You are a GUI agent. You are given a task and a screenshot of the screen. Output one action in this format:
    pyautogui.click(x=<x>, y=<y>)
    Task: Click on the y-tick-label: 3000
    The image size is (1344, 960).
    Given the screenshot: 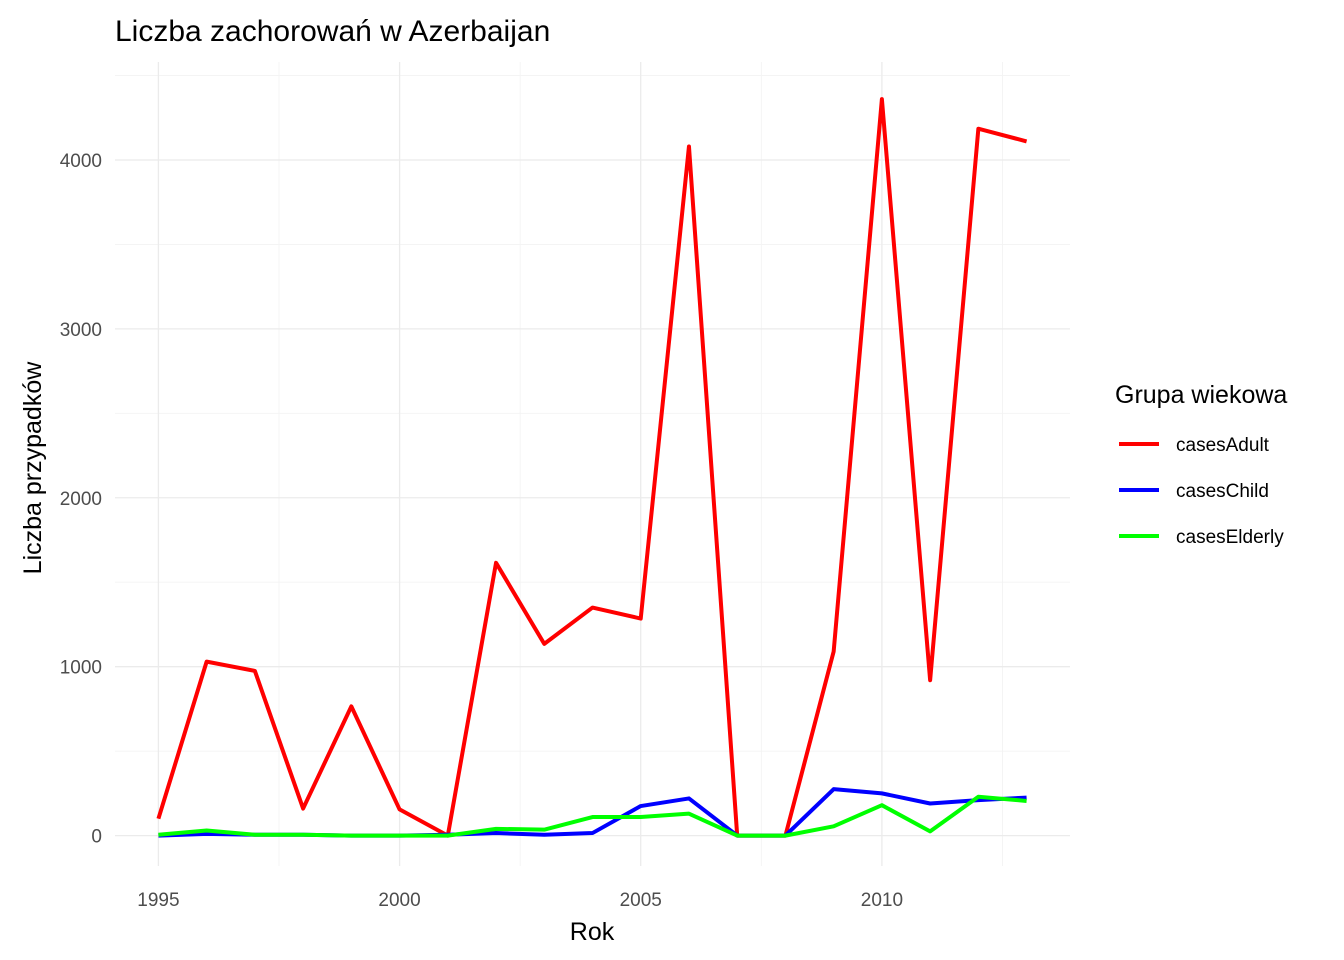 What is the action you would take?
    pyautogui.click(x=81, y=330)
    